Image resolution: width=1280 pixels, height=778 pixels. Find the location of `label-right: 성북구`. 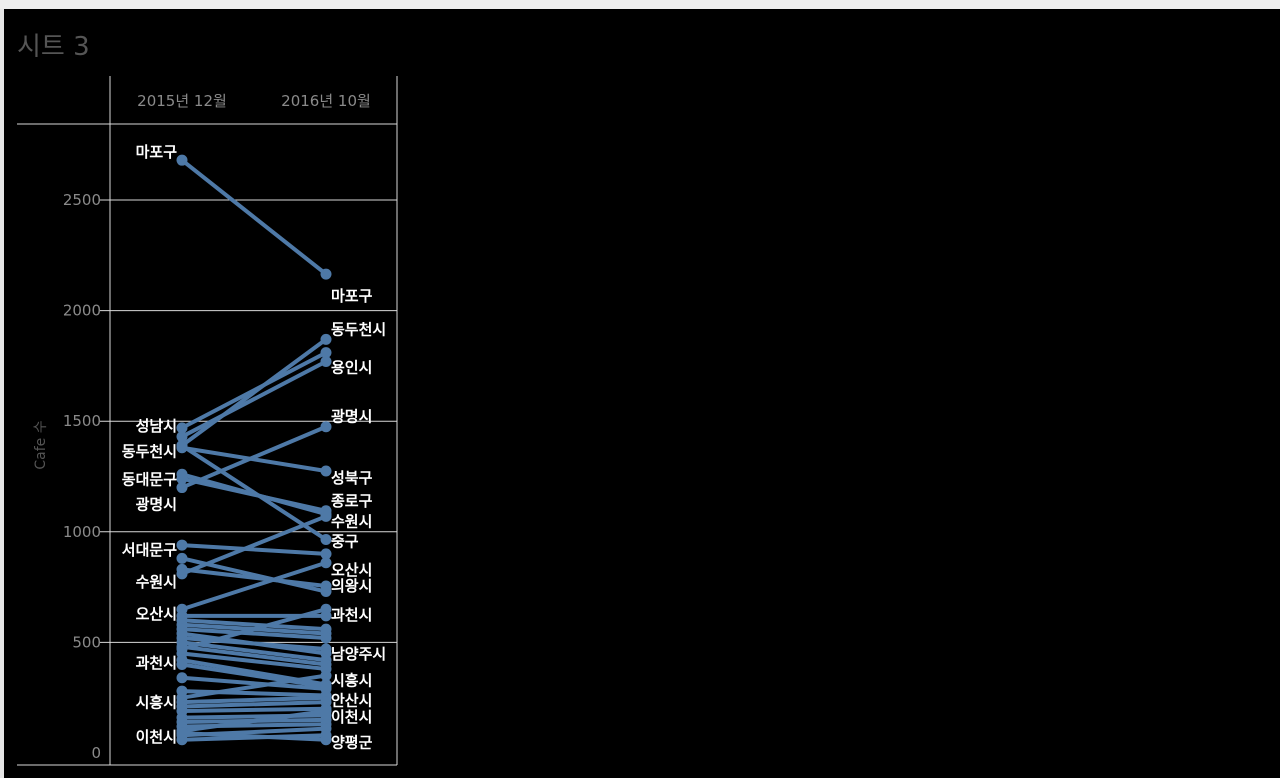

label-right: 성북구 is located at coordinates (352, 478).